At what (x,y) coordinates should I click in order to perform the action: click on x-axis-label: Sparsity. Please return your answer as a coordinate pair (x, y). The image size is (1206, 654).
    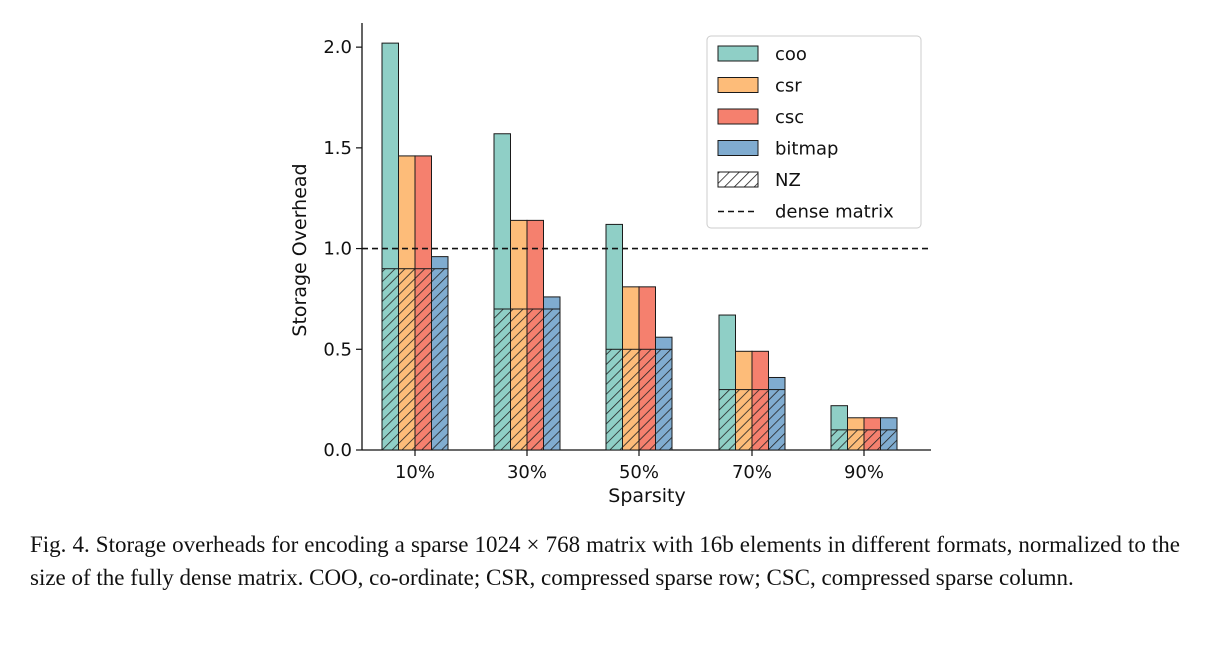
    Looking at the image, I should click on (646, 496).